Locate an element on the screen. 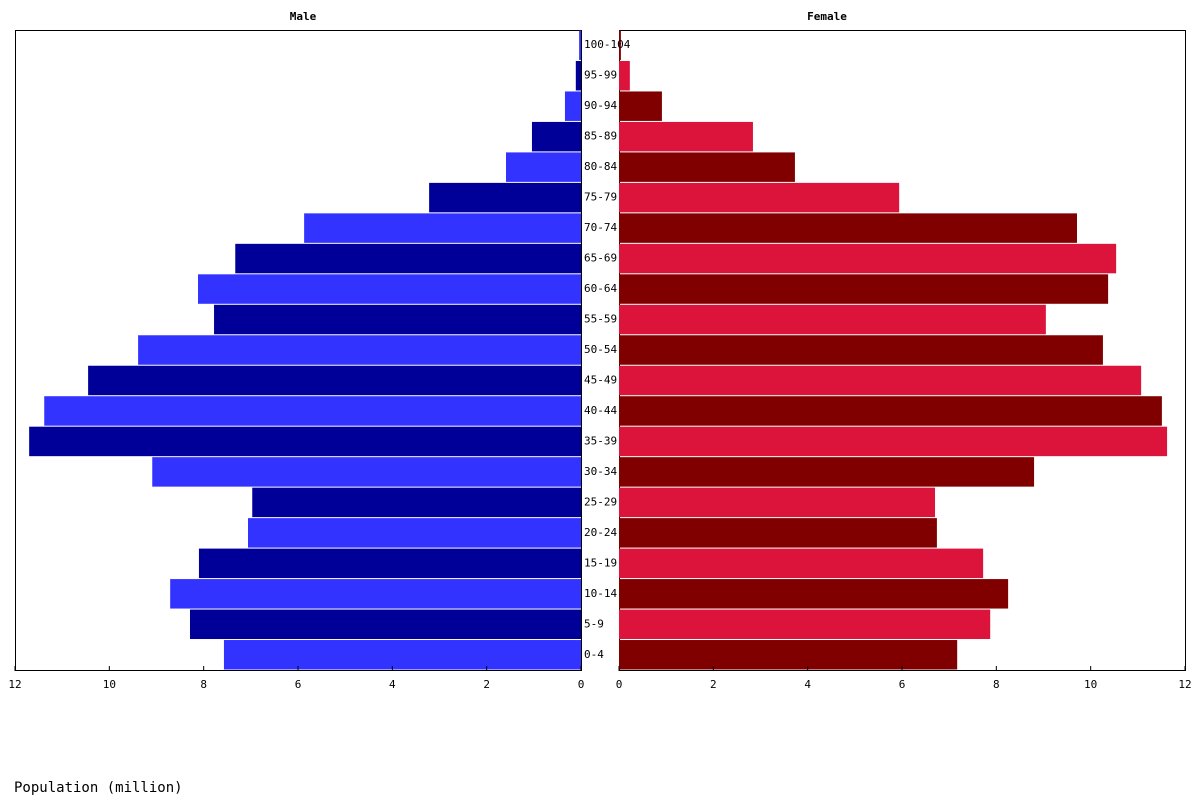 The height and width of the screenshot is (800, 1200). category-label: 80-84 is located at coordinates (600, 166).